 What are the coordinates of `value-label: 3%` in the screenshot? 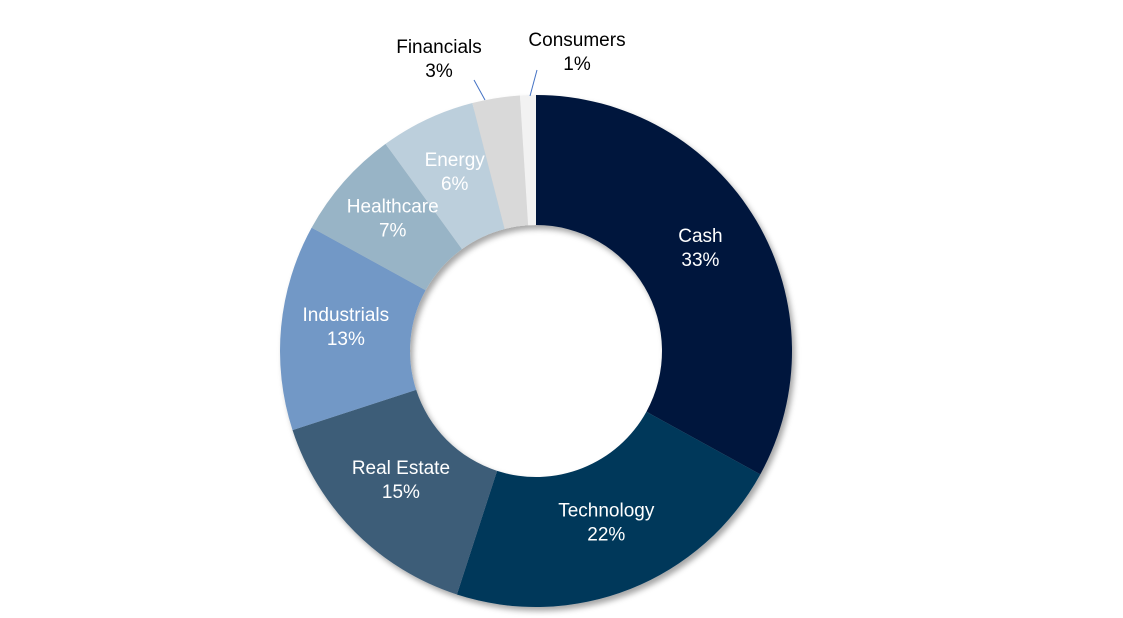 It's located at (439, 71).